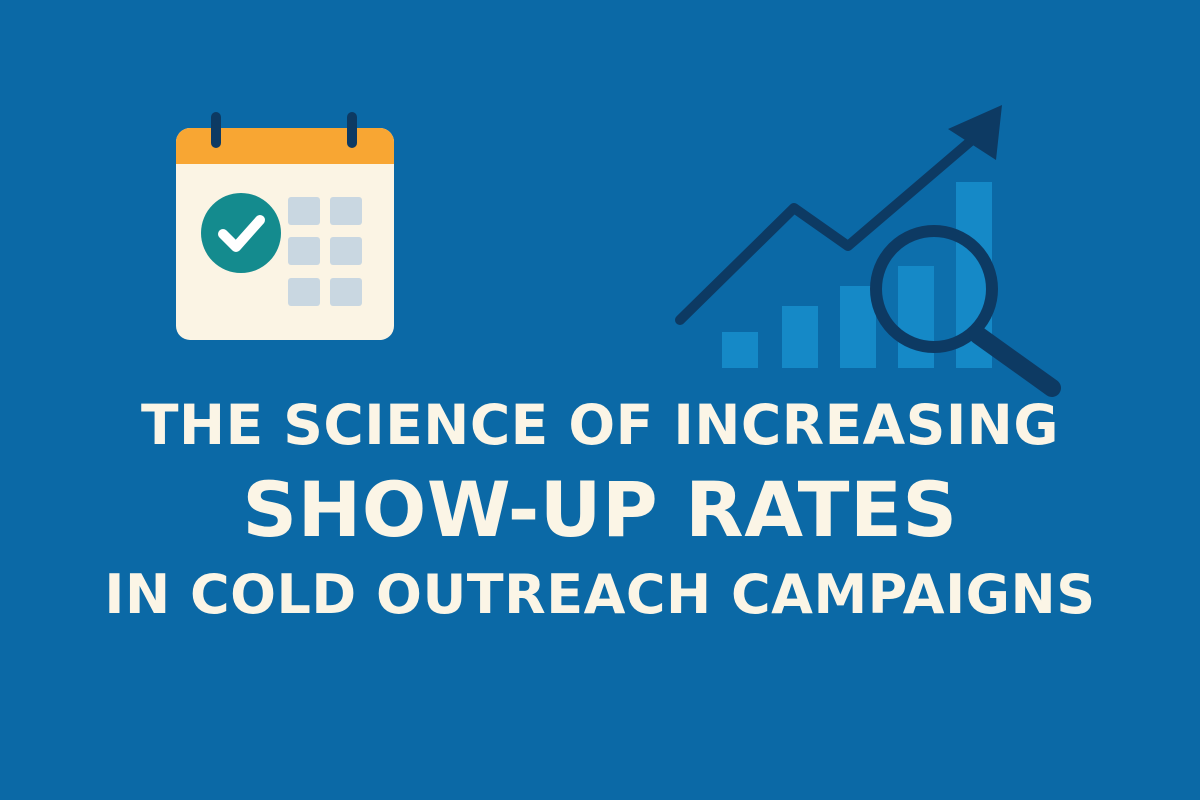 This screenshot has width=1200, height=800. Describe the element at coordinates (285, 226) in the screenshot. I see `calendar-check-icon` at that location.